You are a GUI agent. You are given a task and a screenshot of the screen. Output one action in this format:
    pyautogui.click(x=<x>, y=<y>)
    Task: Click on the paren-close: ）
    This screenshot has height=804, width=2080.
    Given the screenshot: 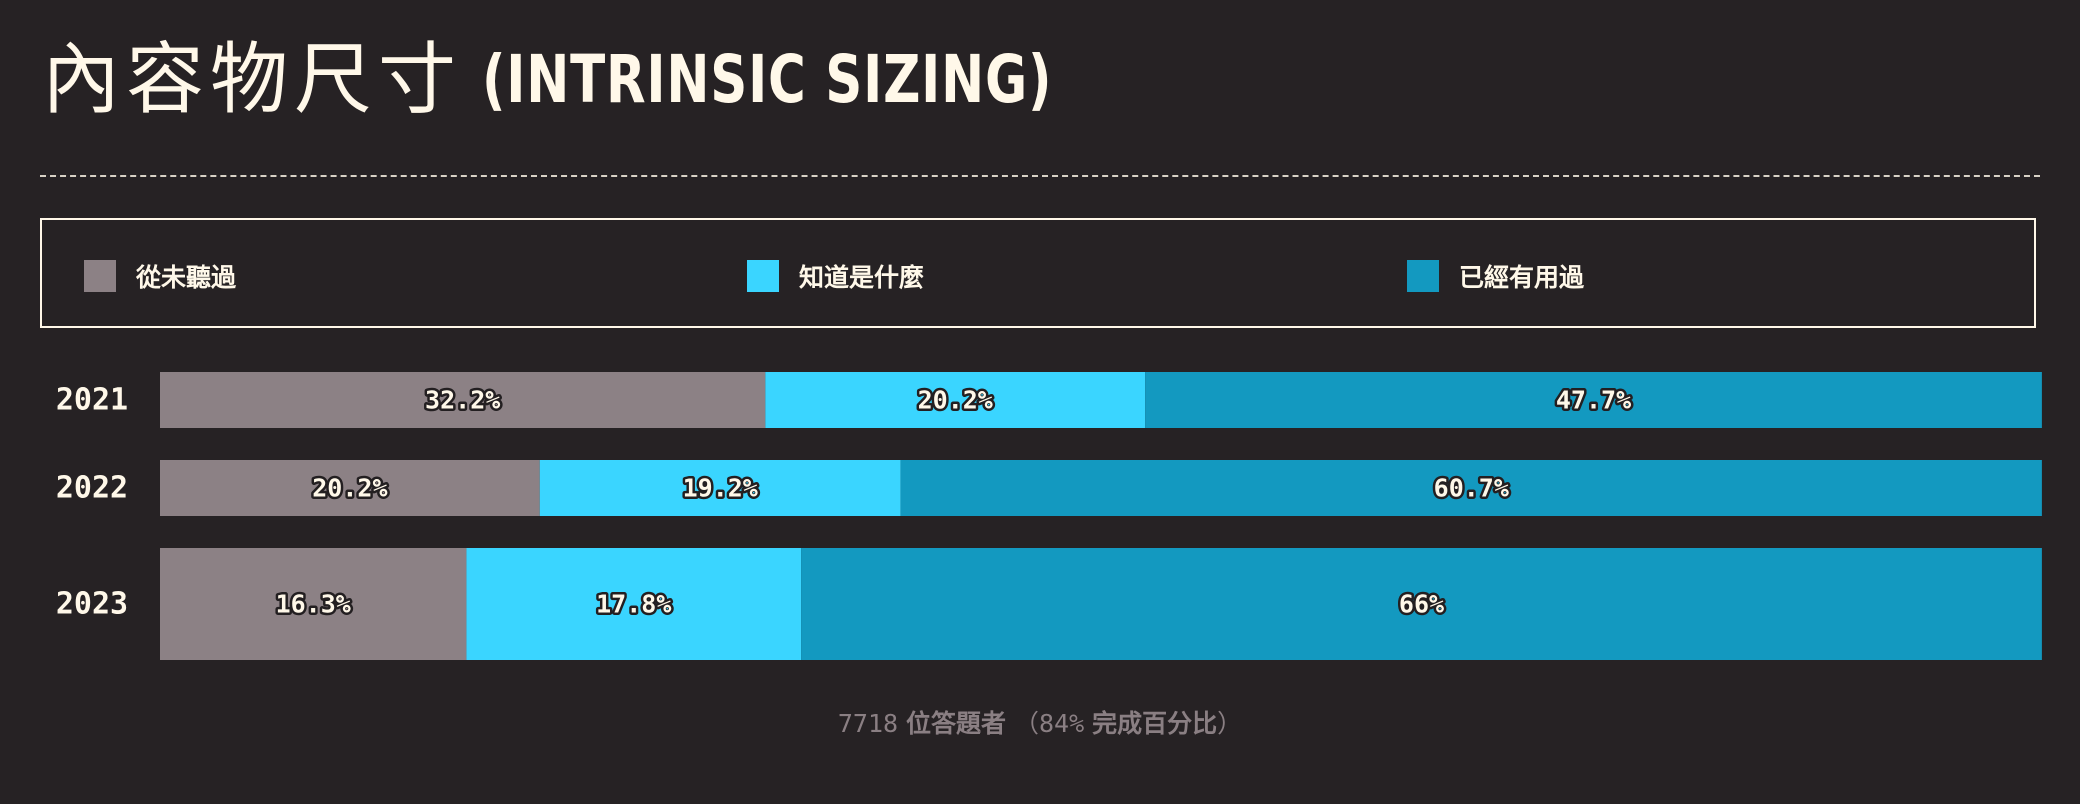 What is the action you would take?
    pyautogui.click(x=1230, y=723)
    